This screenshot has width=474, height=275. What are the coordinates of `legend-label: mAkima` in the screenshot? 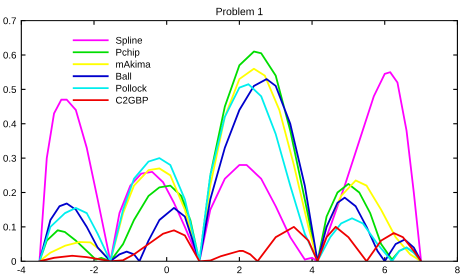 It's located at (133, 64).